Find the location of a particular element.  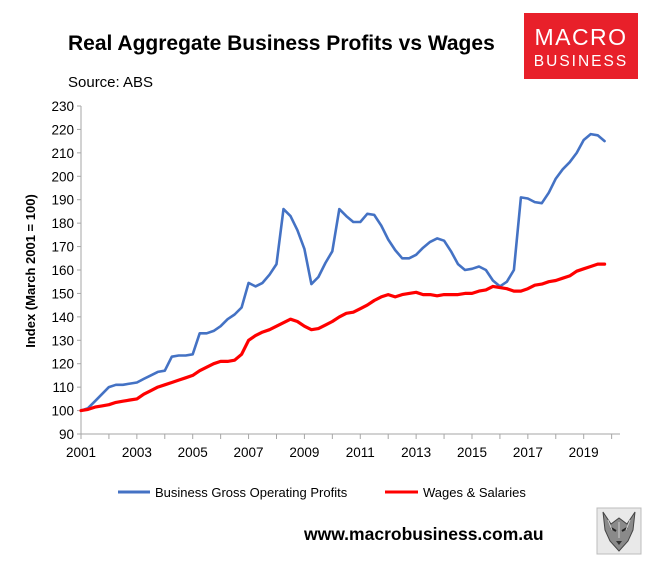

y-tick-label: 110 is located at coordinates (63, 387).